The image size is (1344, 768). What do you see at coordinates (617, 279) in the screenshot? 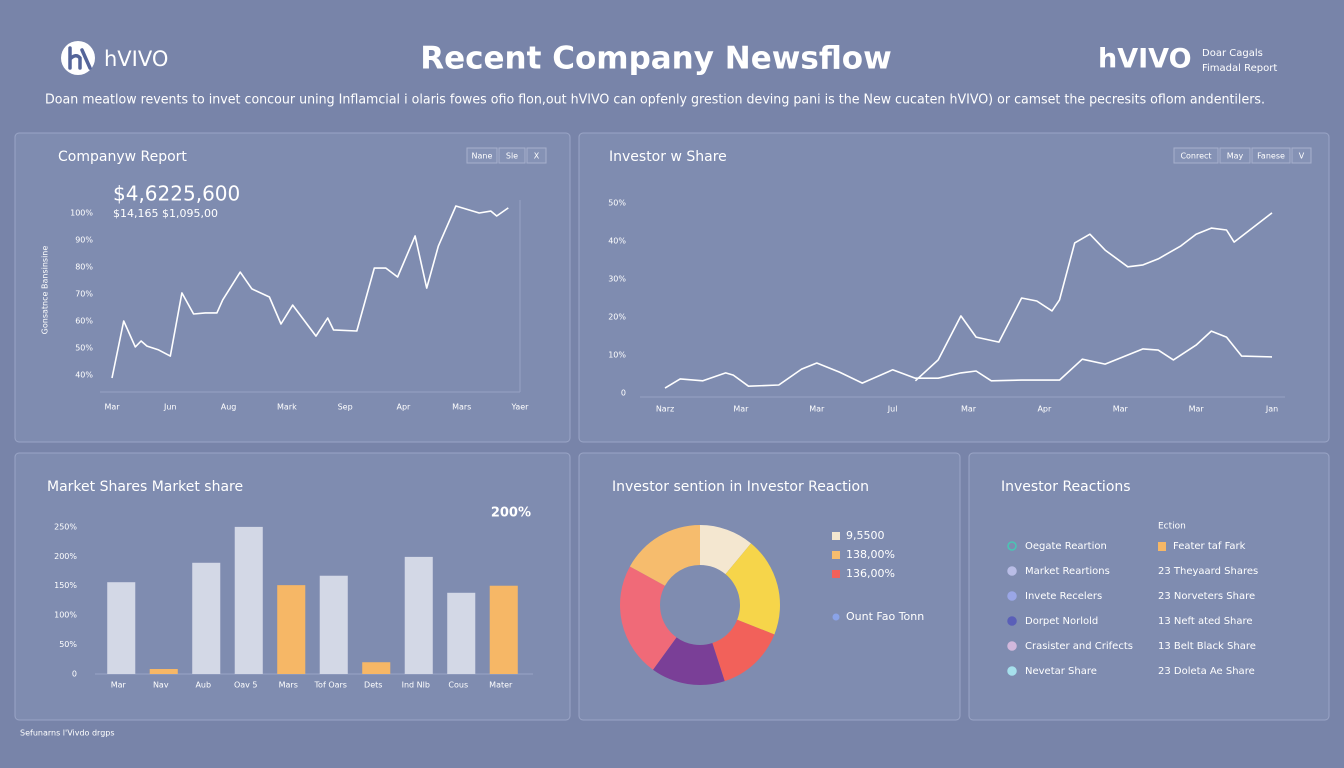
I see `y-tick-label: 30%` at bounding box center [617, 279].